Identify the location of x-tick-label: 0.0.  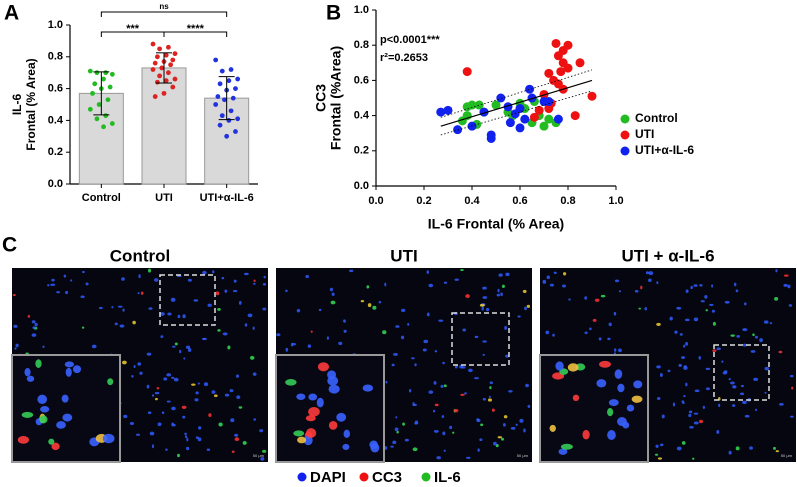
(375, 201).